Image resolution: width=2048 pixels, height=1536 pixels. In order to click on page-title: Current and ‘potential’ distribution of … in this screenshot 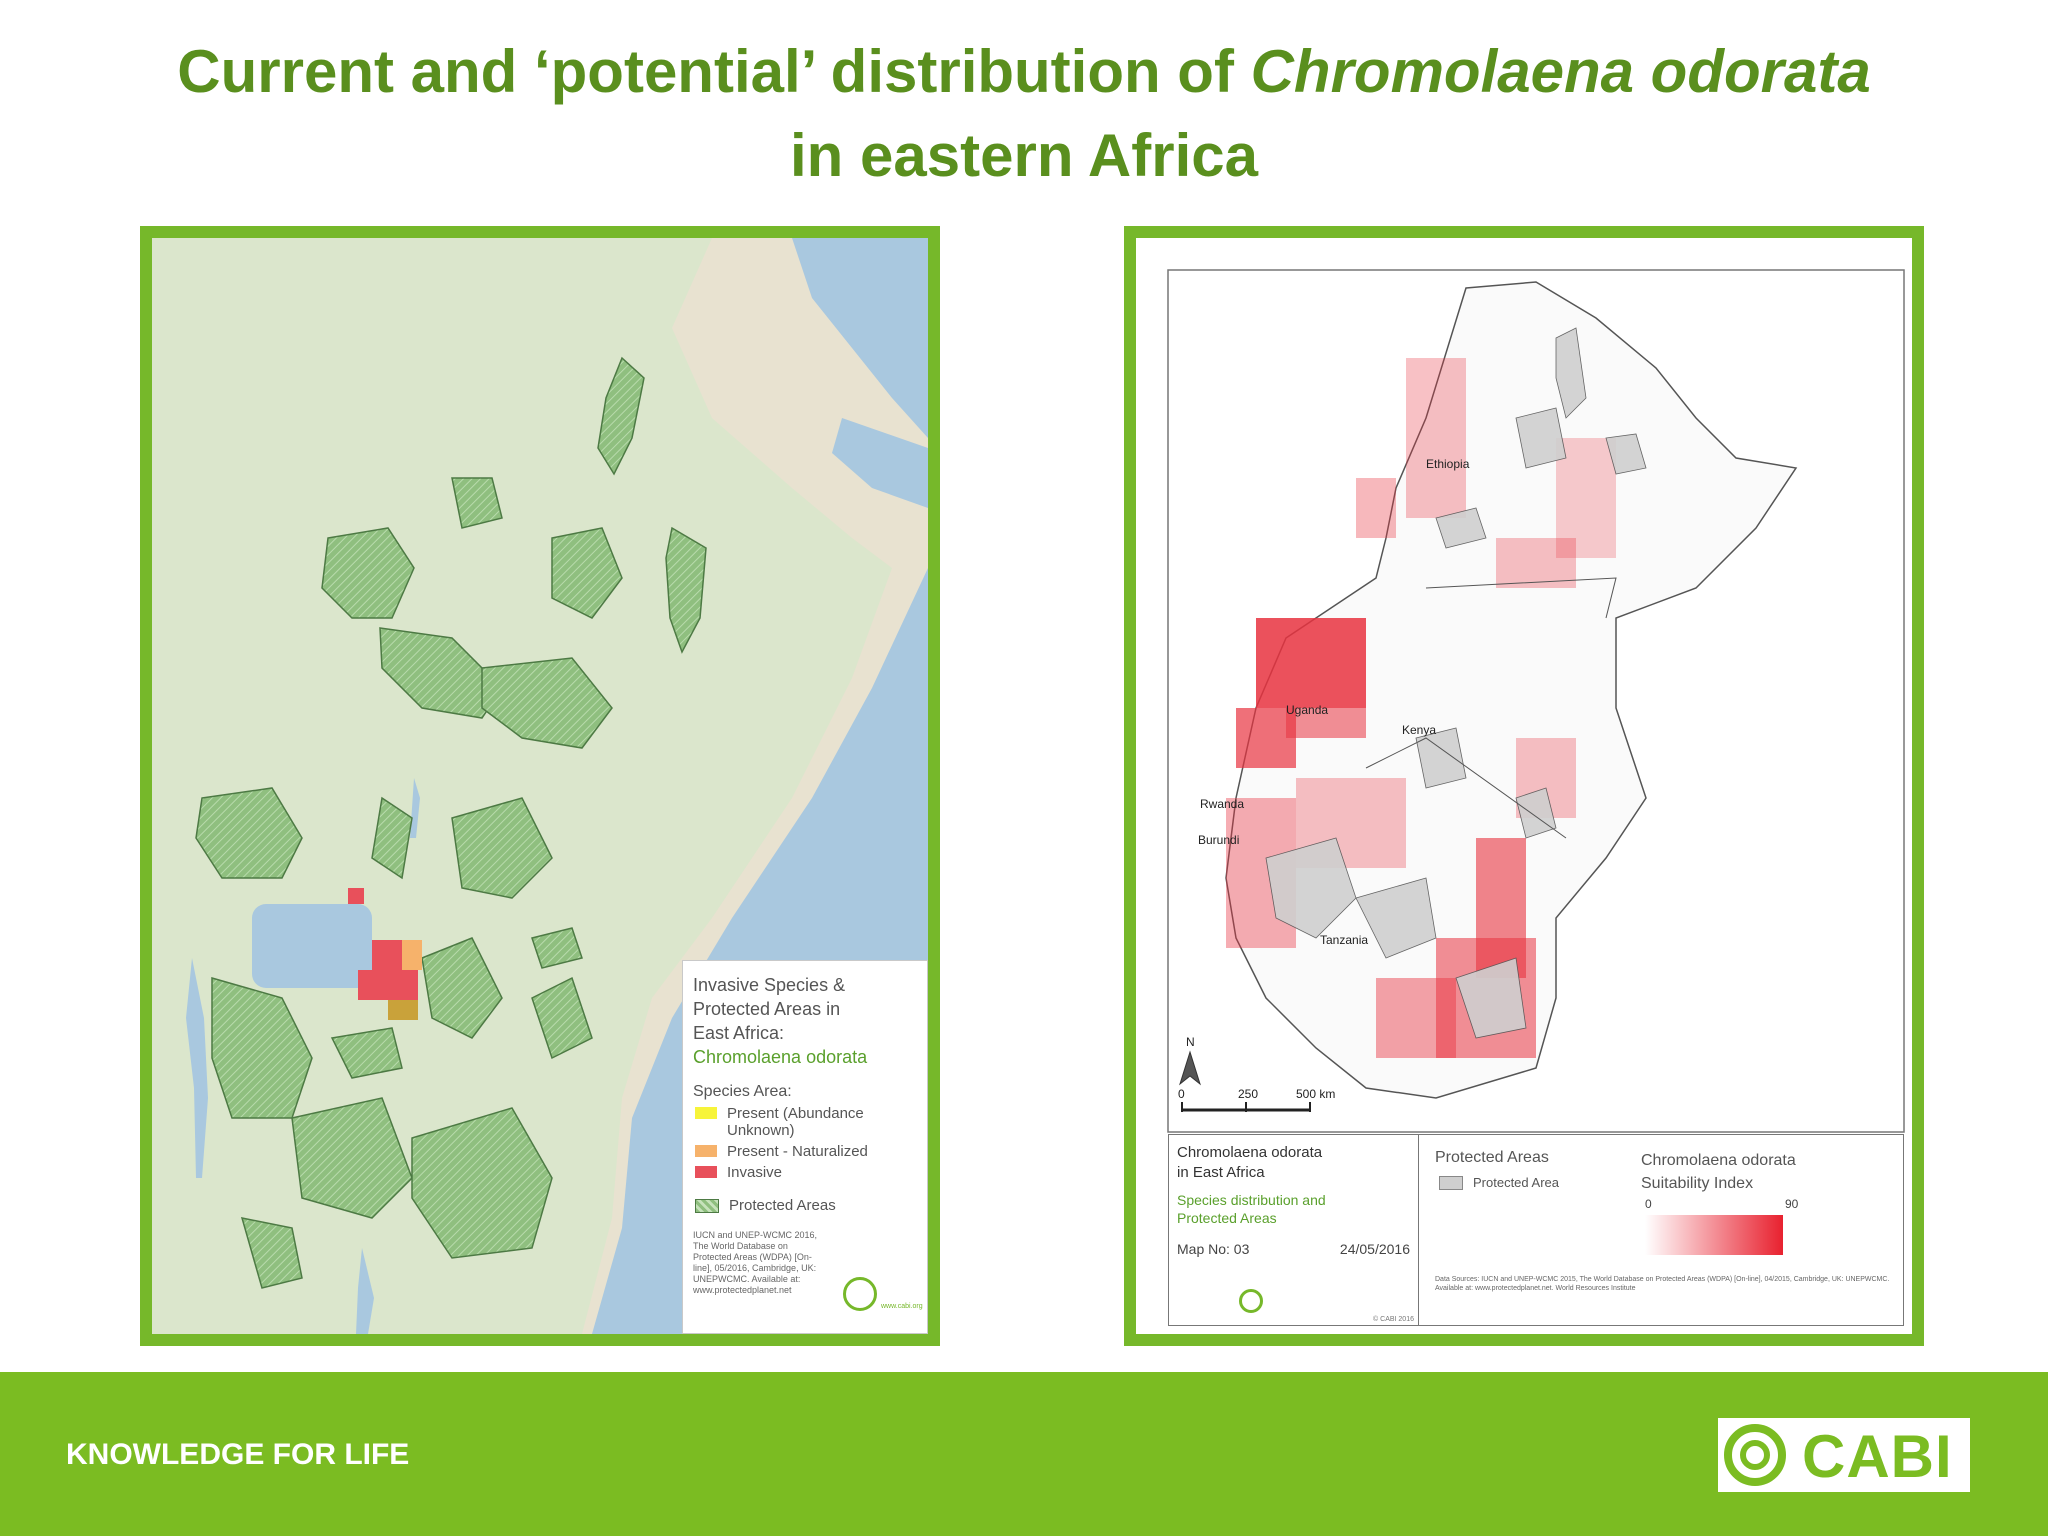, I will do `click(1024, 114)`.